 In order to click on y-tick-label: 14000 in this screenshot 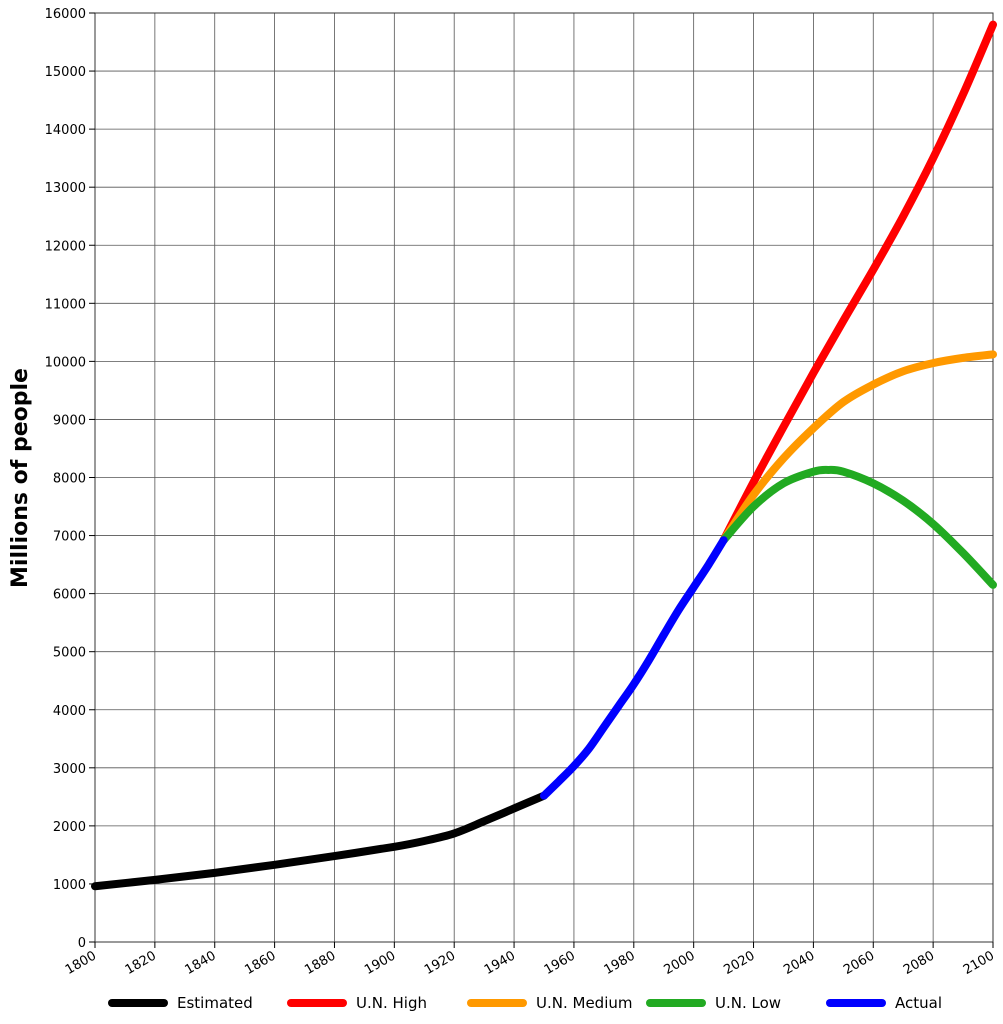, I will do `click(65, 130)`.